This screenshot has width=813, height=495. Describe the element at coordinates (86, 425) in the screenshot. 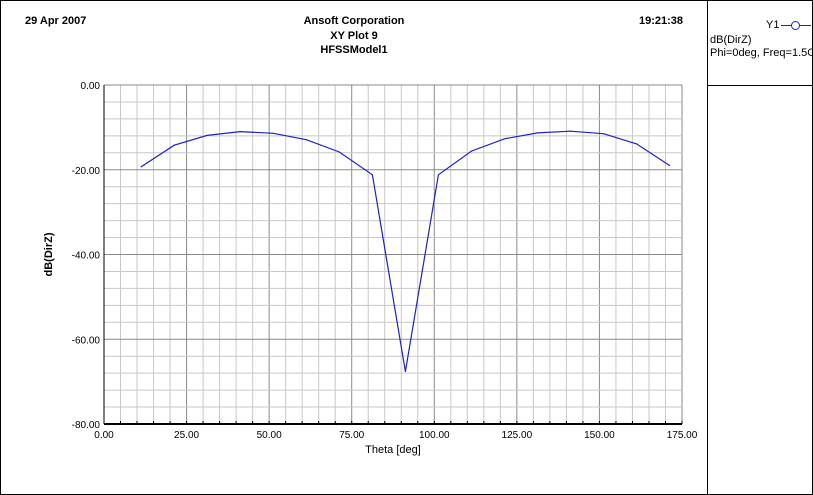

I see `y-tick-label: -80.00` at that location.